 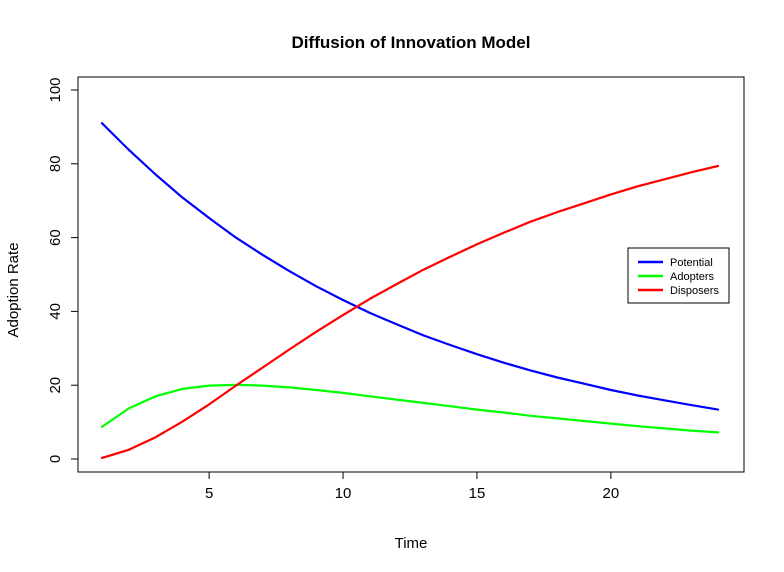 I want to click on legend-label-disposers: Disposers, so click(x=694, y=291).